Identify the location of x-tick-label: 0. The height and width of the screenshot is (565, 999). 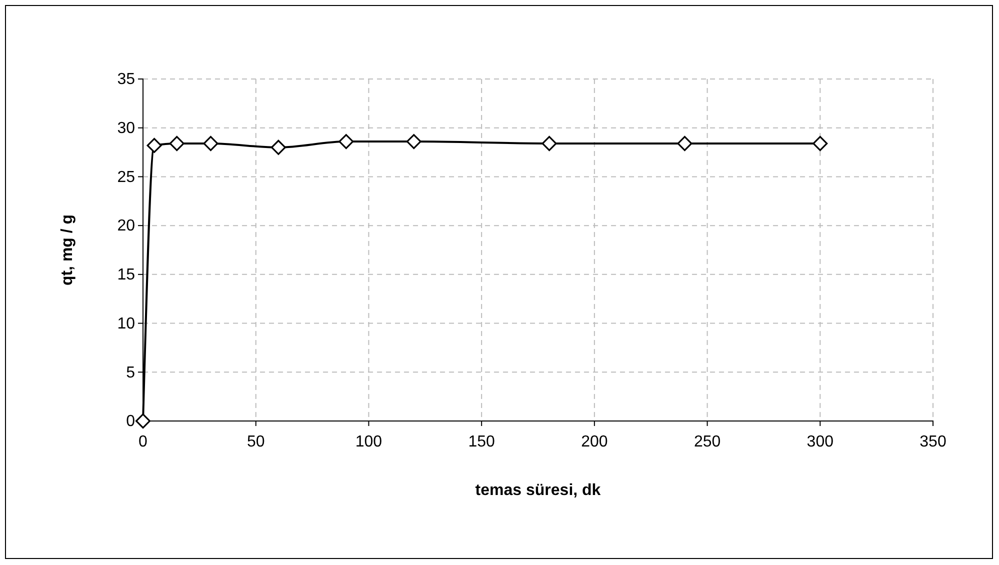
(143, 442).